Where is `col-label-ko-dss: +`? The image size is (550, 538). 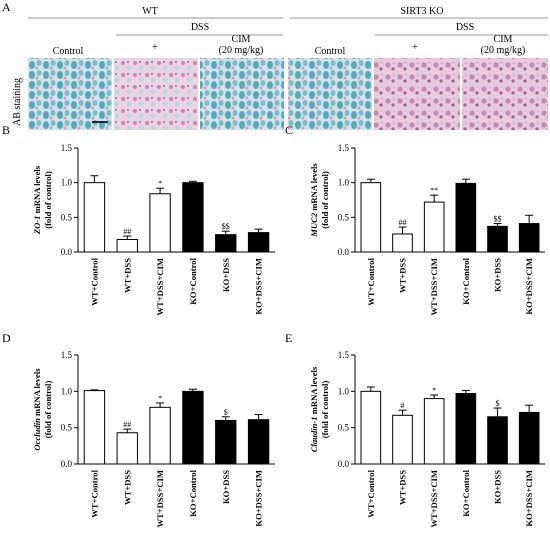 col-label-ko-dss: + is located at coordinates (415, 47).